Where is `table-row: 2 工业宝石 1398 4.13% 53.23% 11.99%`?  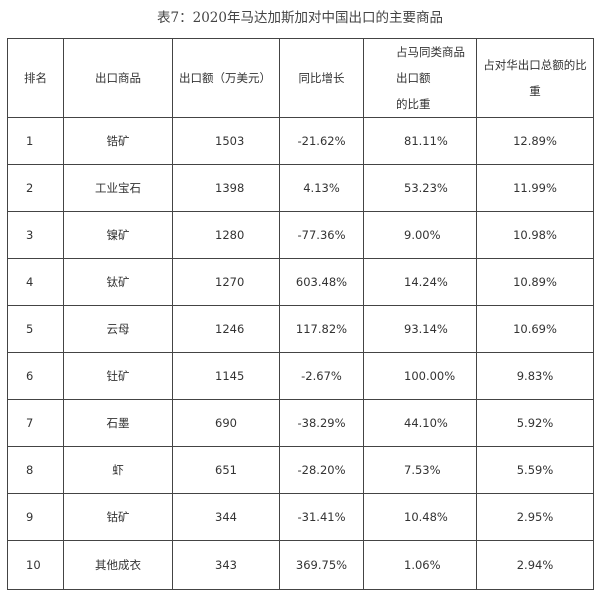 table-row: 2 工业宝石 1398 4.13% 53.23% 11.99% is located at coordinates (300, 188).